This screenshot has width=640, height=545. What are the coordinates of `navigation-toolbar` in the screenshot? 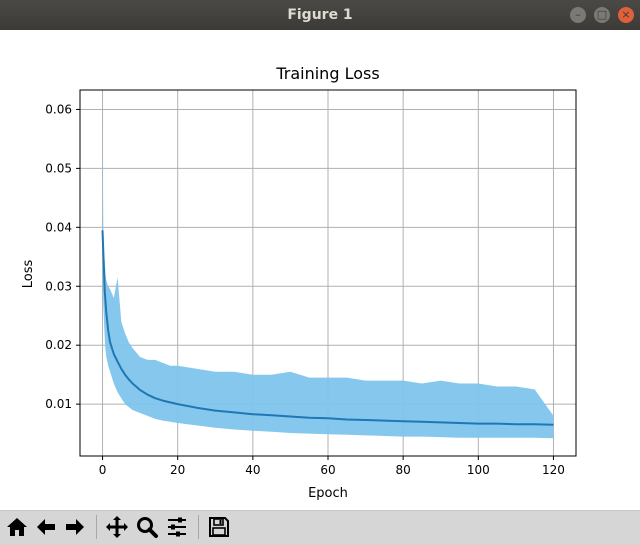 It's located at (320, 527).